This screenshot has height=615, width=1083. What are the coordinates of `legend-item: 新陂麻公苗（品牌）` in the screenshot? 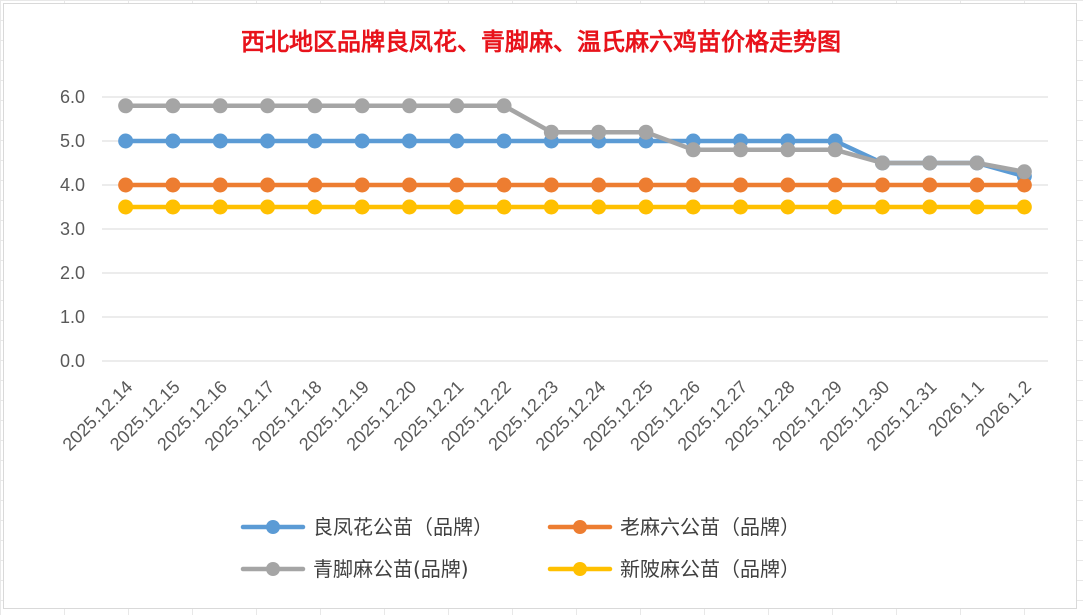 It's located at (673, 569).